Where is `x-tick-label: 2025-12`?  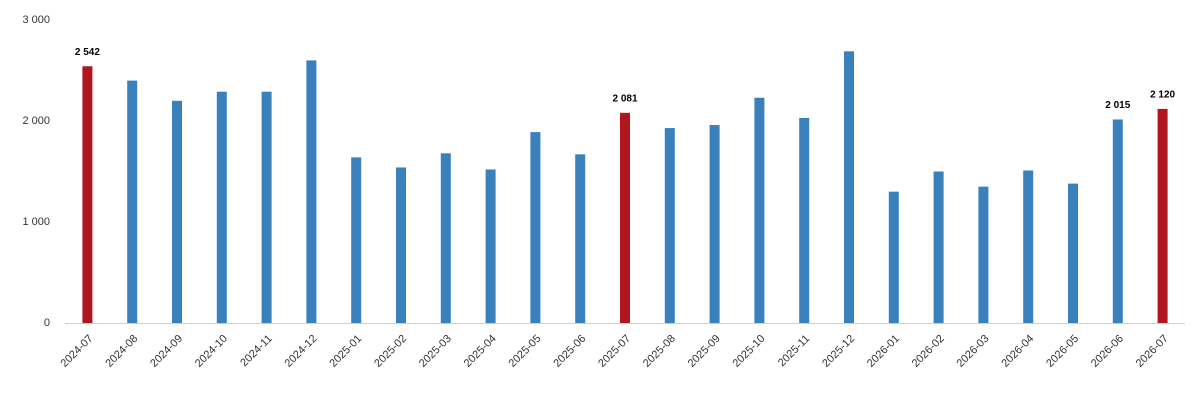 x-tick-label: 2025-12 is located at coordinates (838, 351).